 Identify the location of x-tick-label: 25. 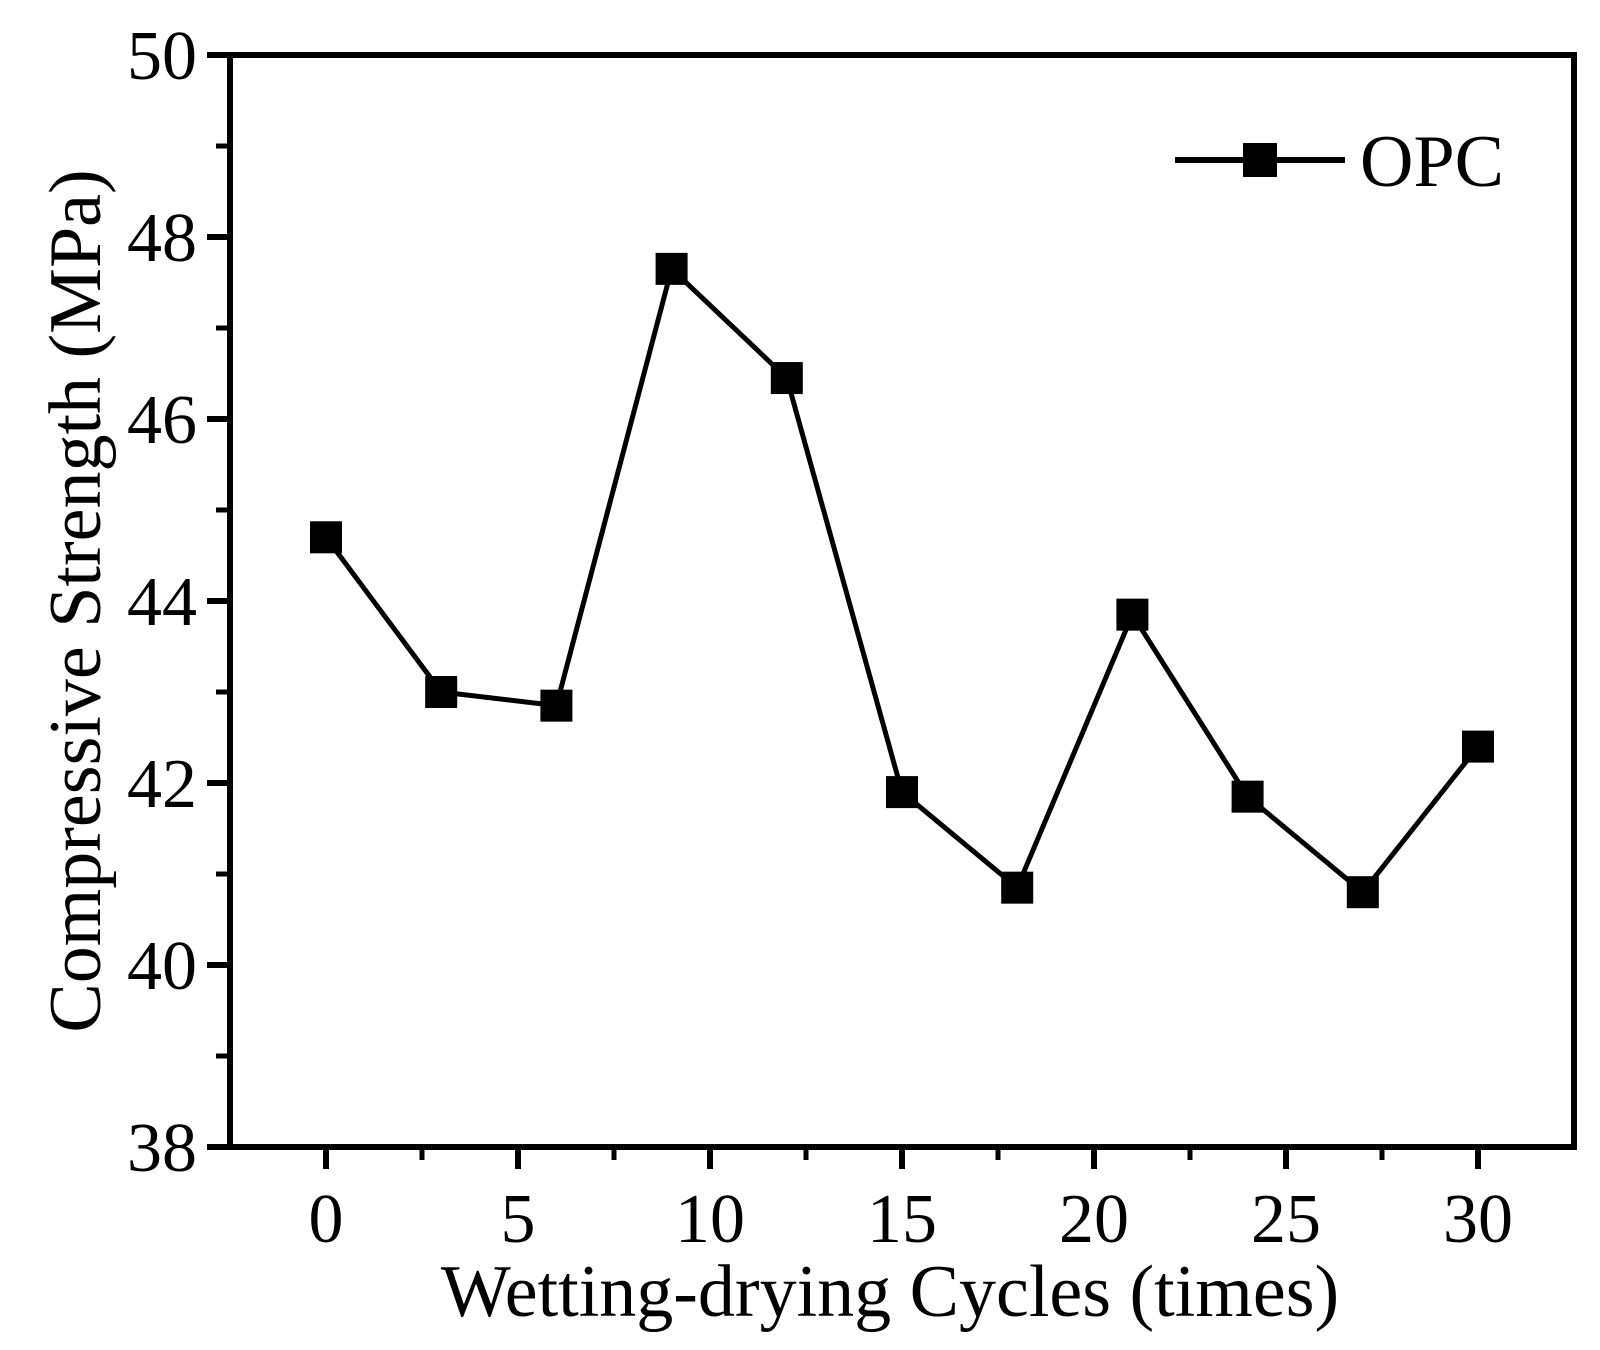
(1286, 1219).